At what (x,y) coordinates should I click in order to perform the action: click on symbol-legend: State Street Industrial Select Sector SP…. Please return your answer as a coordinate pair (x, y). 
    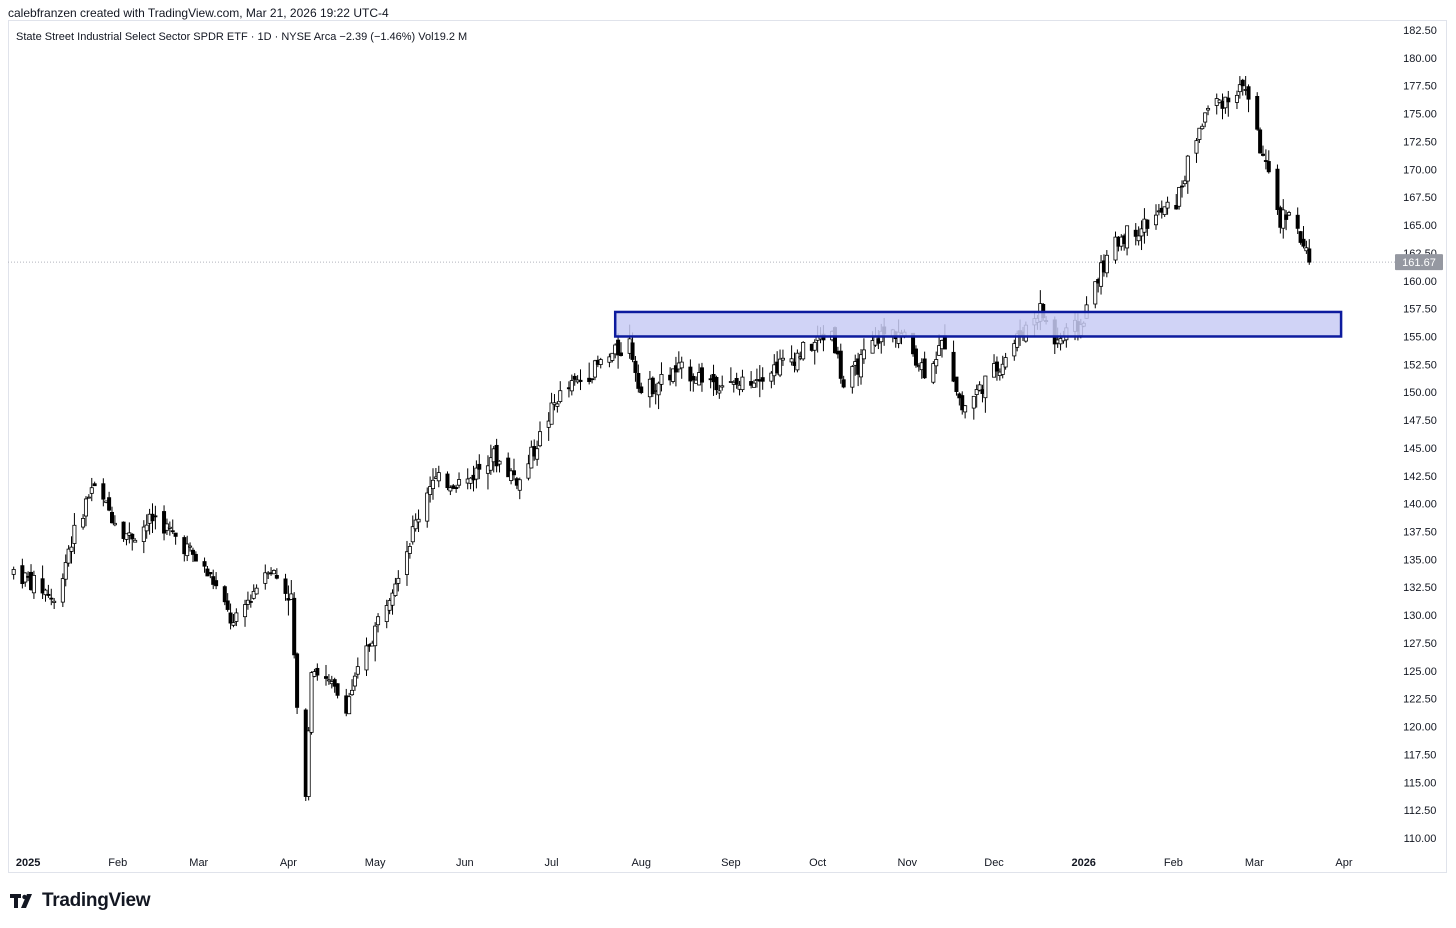
    Looking at the image, I should click on (242, 37).